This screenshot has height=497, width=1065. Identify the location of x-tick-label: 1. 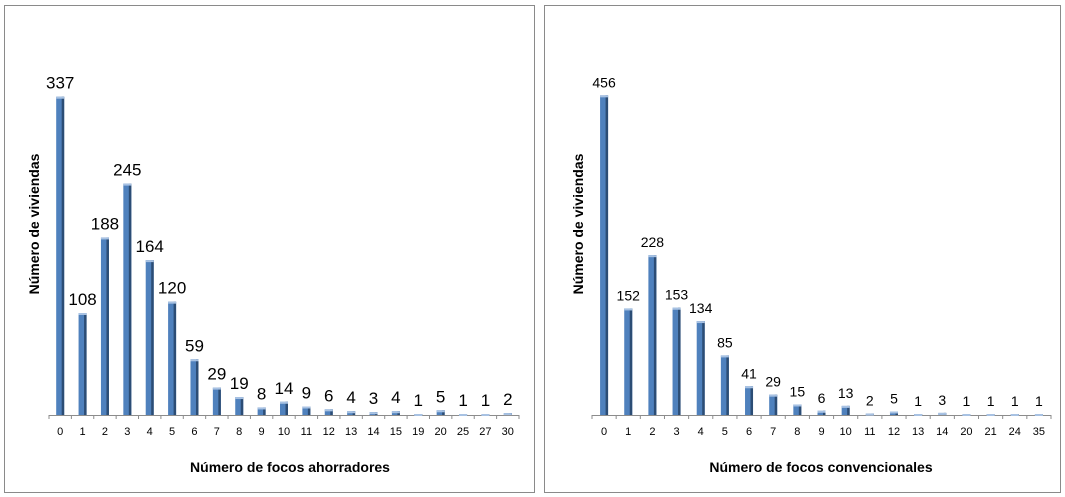
(83, 432).